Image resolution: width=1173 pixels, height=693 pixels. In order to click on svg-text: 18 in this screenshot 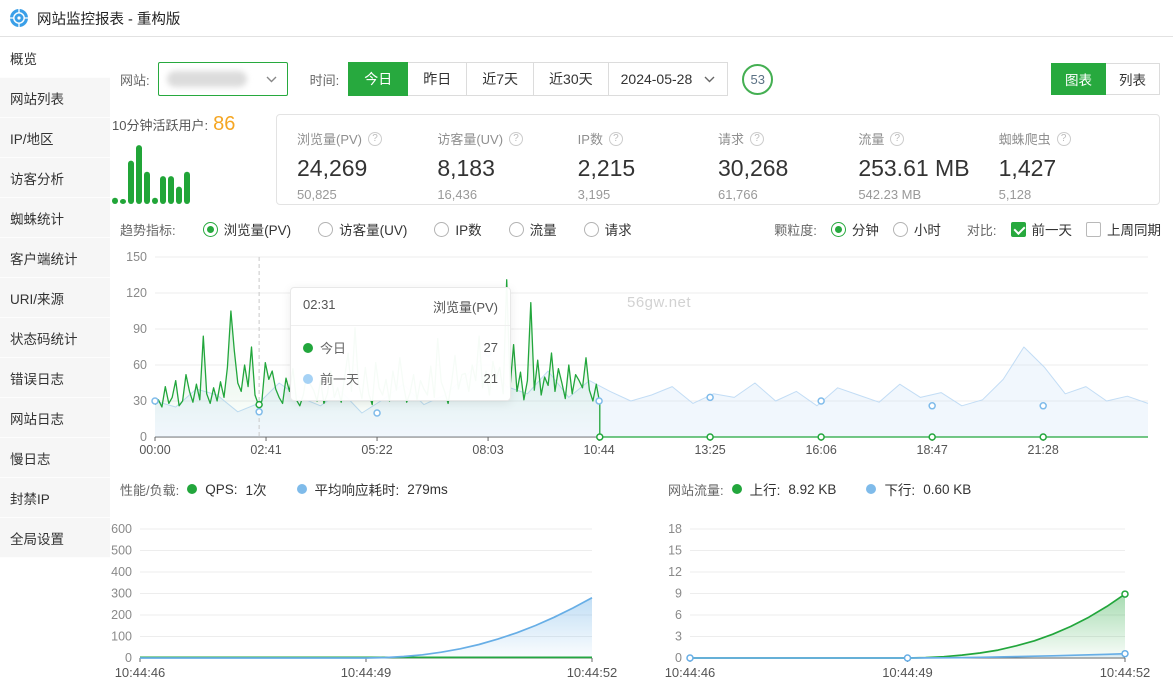, I will do `click(675, 529)`.